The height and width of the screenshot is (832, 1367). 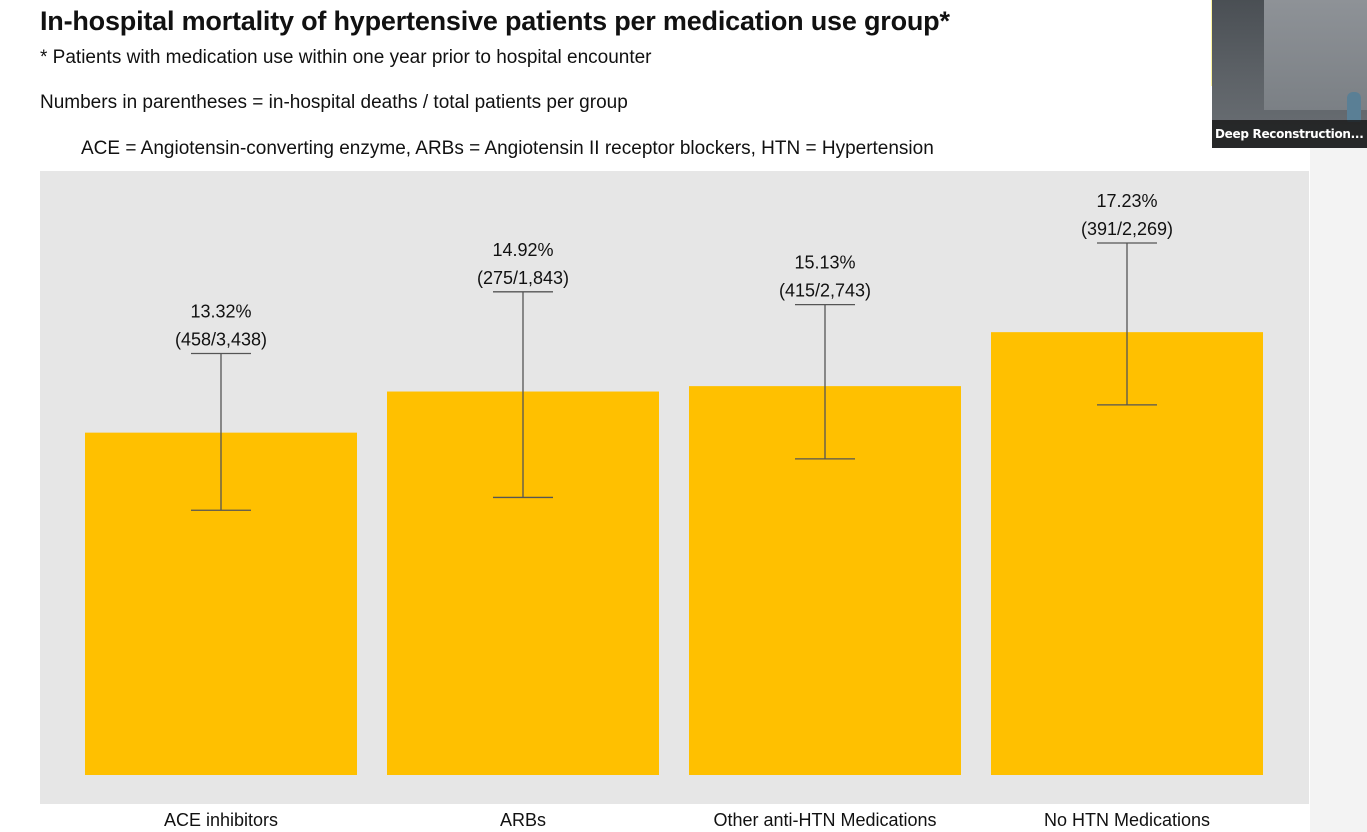 I want to click on category-label-4: No HTN Medications, so click(x=1127, y=820).